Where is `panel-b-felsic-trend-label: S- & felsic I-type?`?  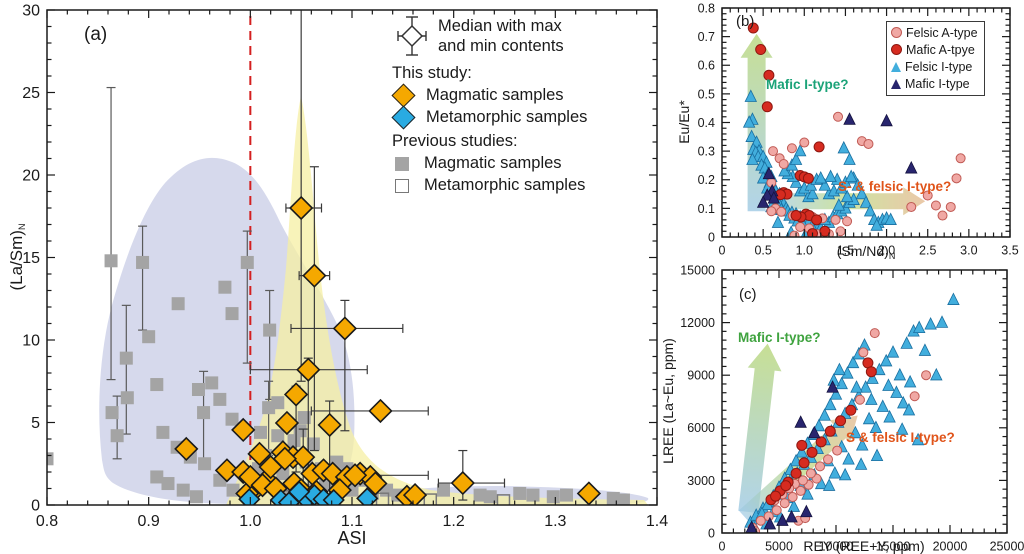
panel-b-felsic-trend-label: S- & felsic I-type? is located at coordinates (895, 186).